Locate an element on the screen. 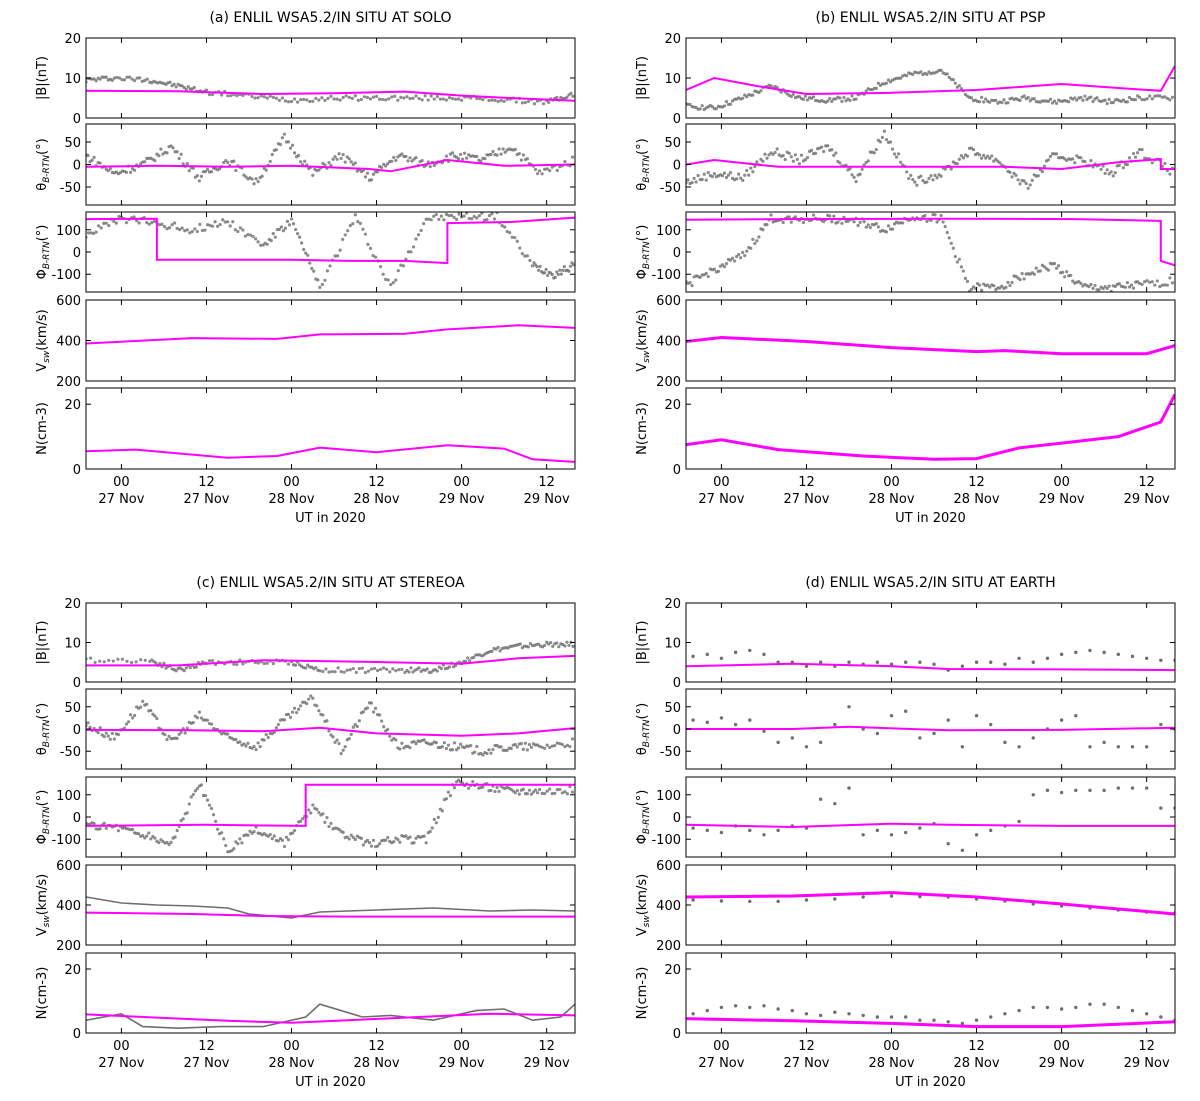  panel-title: (d) ENLIL WSA5.2/IN SITU AT EARTH is located at coordinates (930, 583).